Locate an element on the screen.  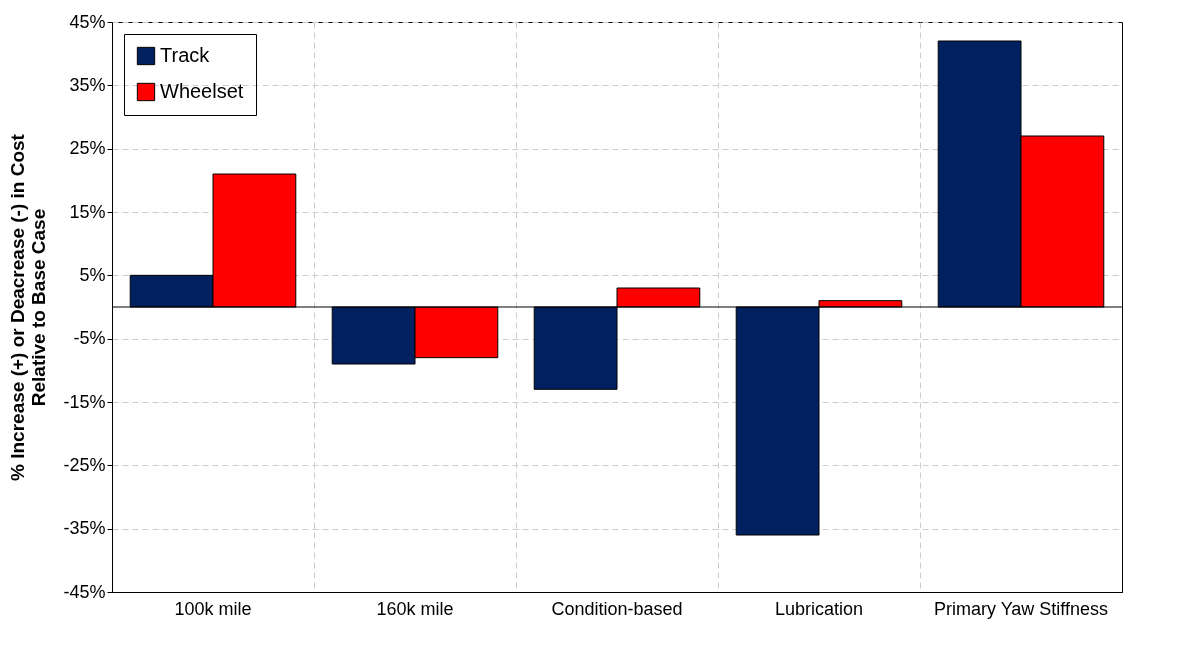
y-tick-label: -5% is located at coordinates (89, 338).